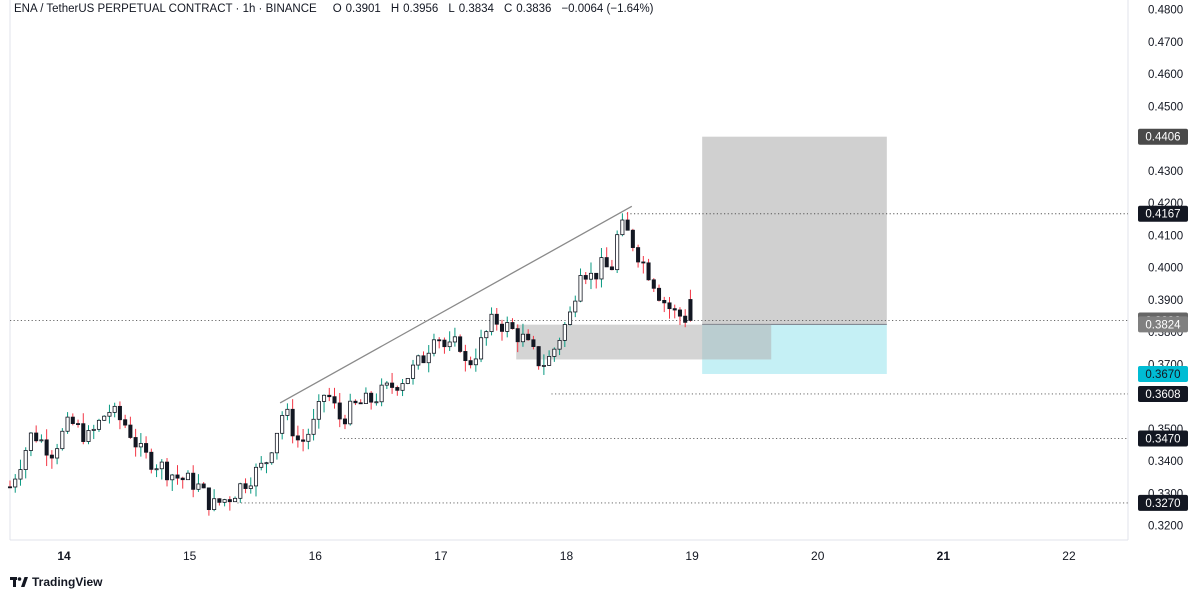 Image resolution: width=1200 pixels, height=602 pixels. I want to click on tradingview-watermark: TradingView, so click(56, 582).